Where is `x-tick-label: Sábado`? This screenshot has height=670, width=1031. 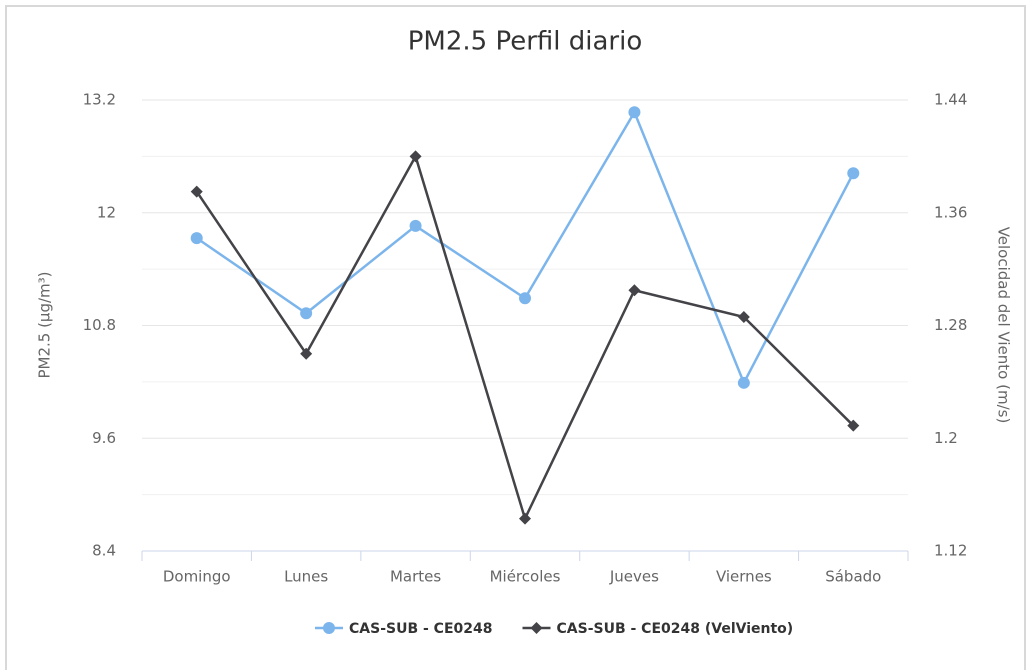
x-tick-label: Sábado is located at coordinates (853, 577).